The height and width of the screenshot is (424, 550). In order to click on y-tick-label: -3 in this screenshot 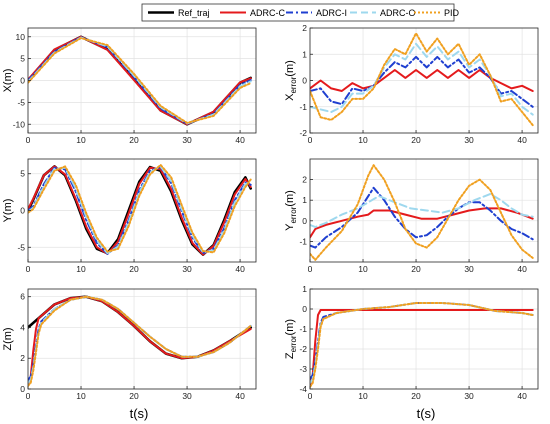, I will do `click(303, 369)`.